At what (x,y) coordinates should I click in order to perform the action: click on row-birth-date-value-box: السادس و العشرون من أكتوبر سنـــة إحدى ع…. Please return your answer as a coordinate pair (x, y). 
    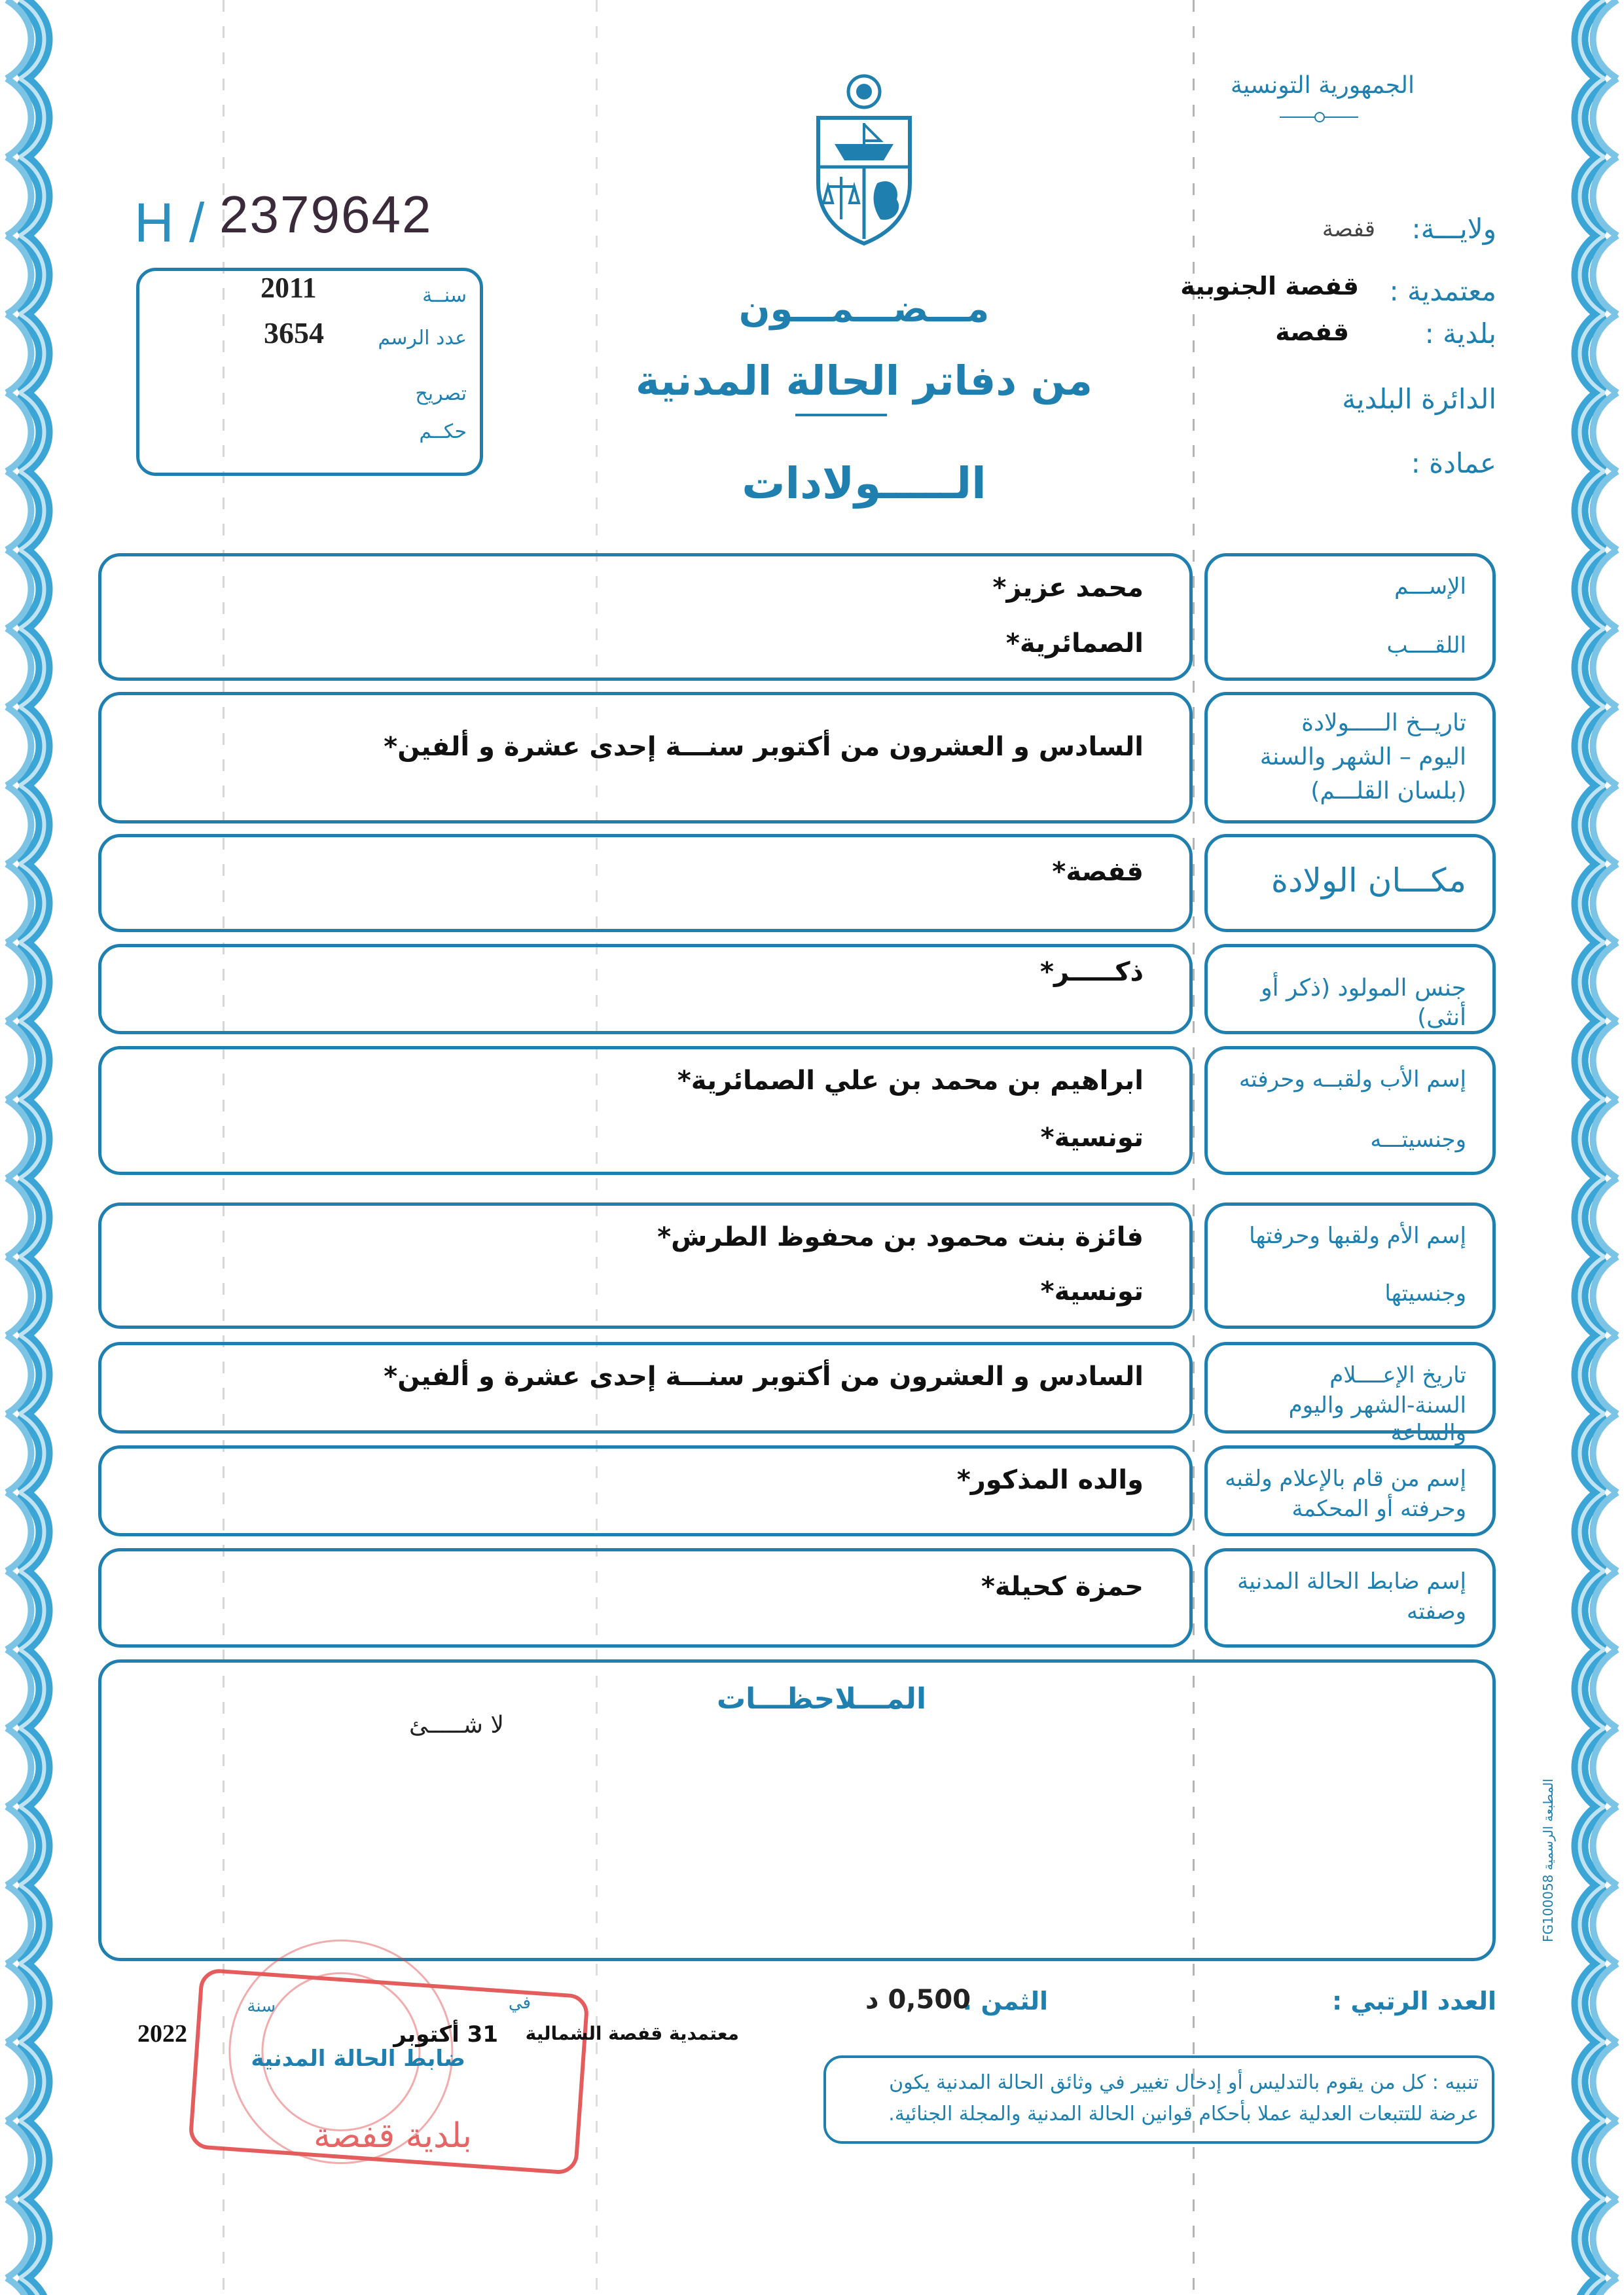
    Looking at the image, I should click on (645, 758).